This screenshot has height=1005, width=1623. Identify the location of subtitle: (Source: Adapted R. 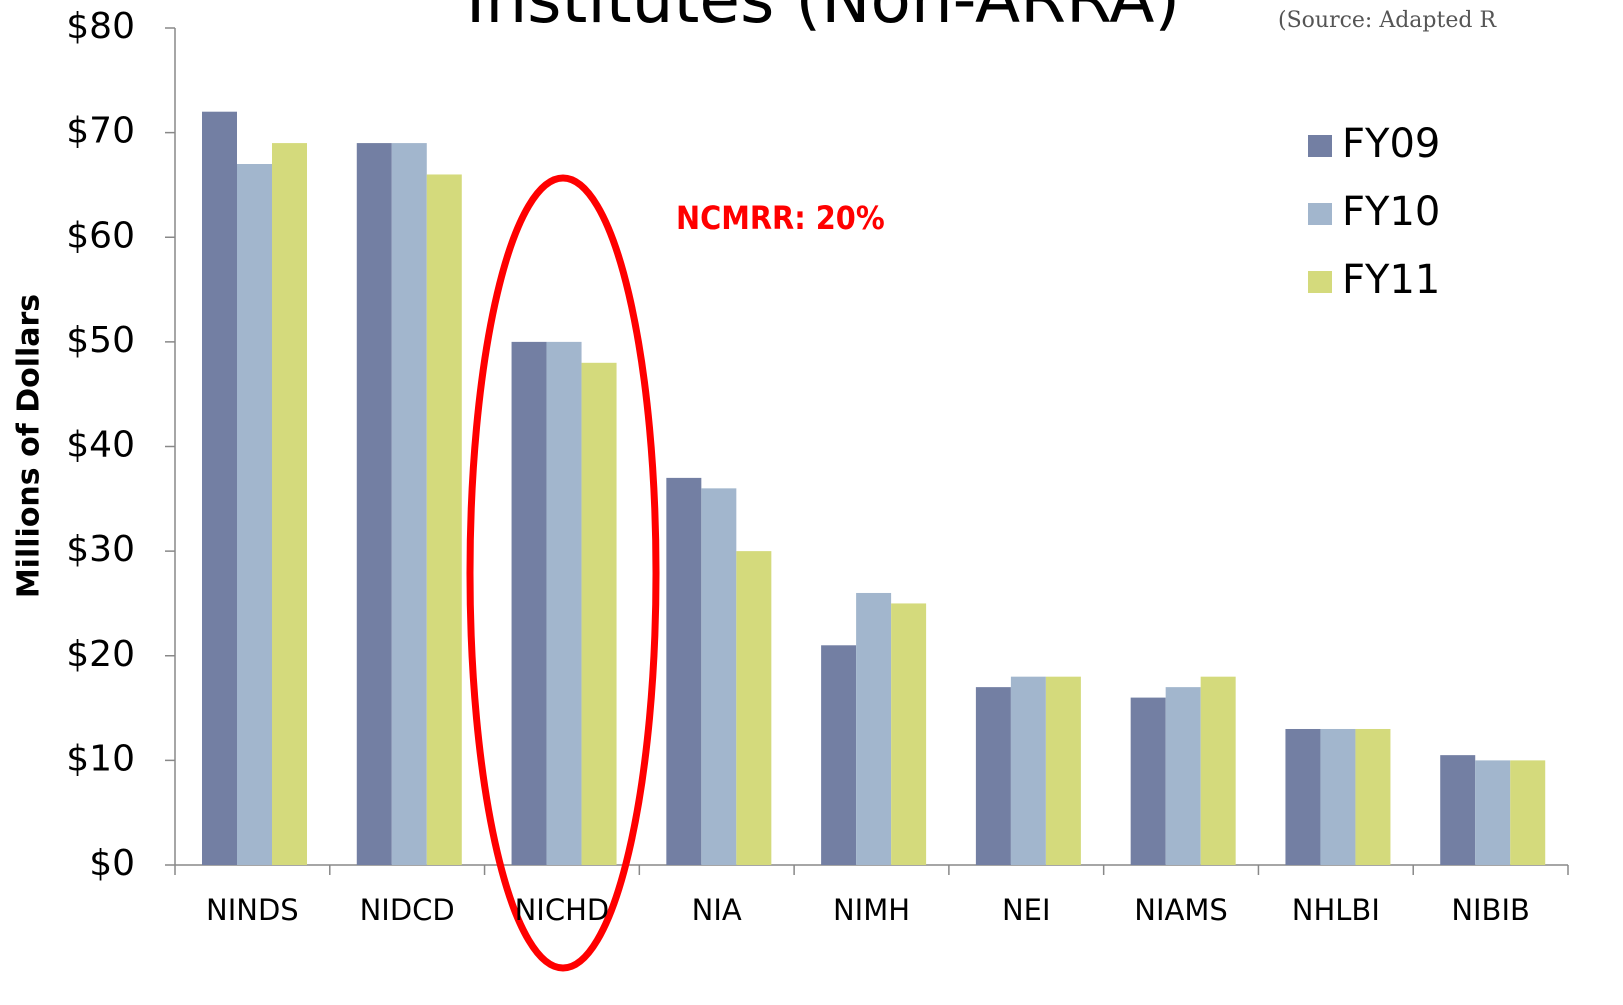
(1387, 20).